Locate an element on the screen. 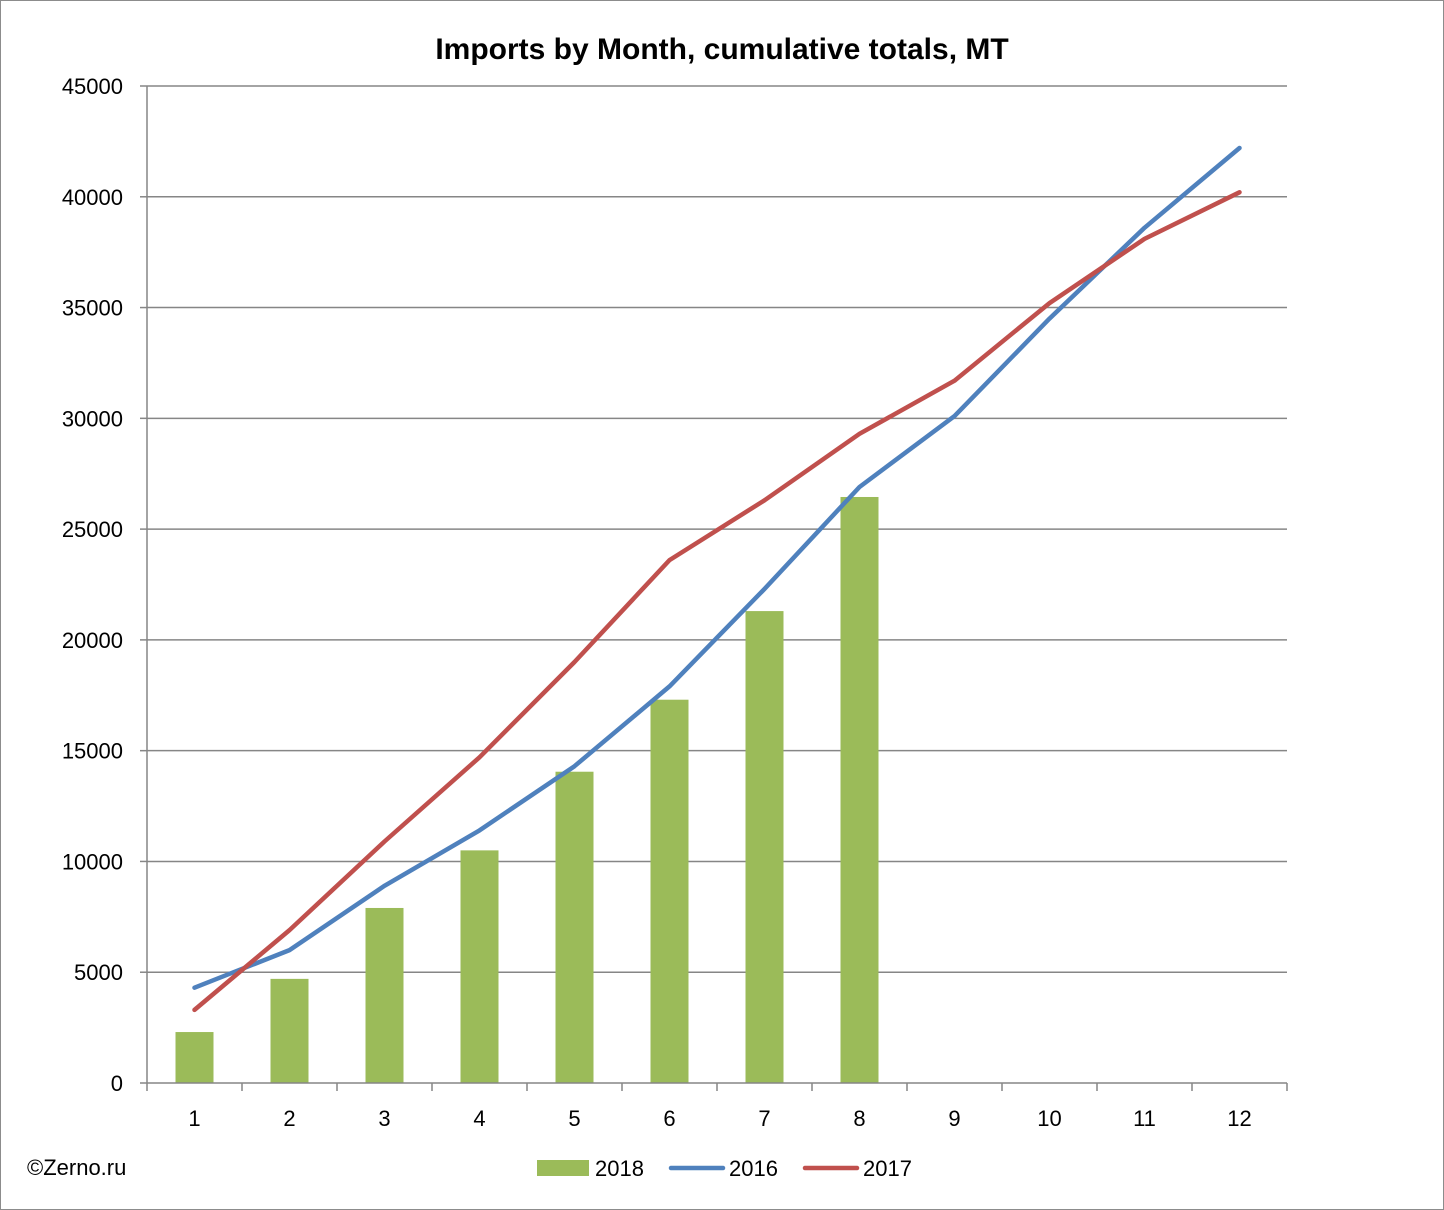 The image size is (1444, 1210). x-tick-label: 2 is located at coordinates (289, 1118).